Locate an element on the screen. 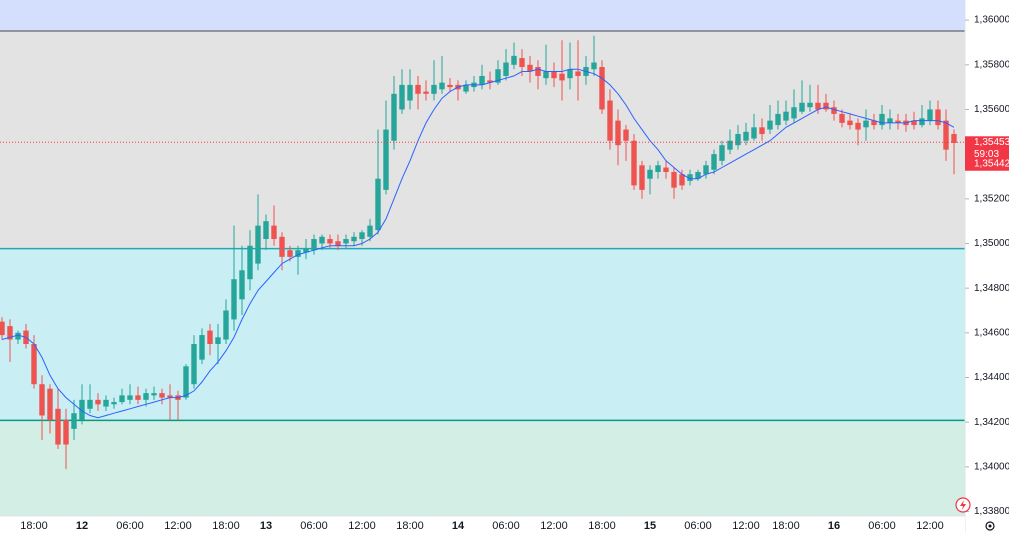 The width and height of the screenshot is (1009, 533). x-tick-label: 12:00 is located at coordinates (362, 526).